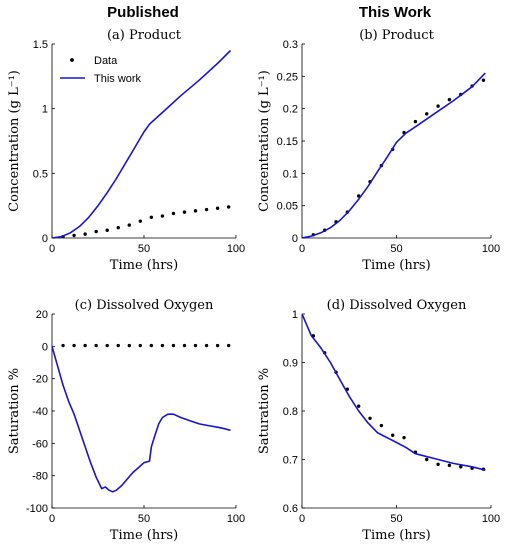 This screenshot has width=508, height=550. What do you see at coordinates (106, 61) in the screenshot?
I see `legend-label-data: Data` at bounding box center [106, 61].